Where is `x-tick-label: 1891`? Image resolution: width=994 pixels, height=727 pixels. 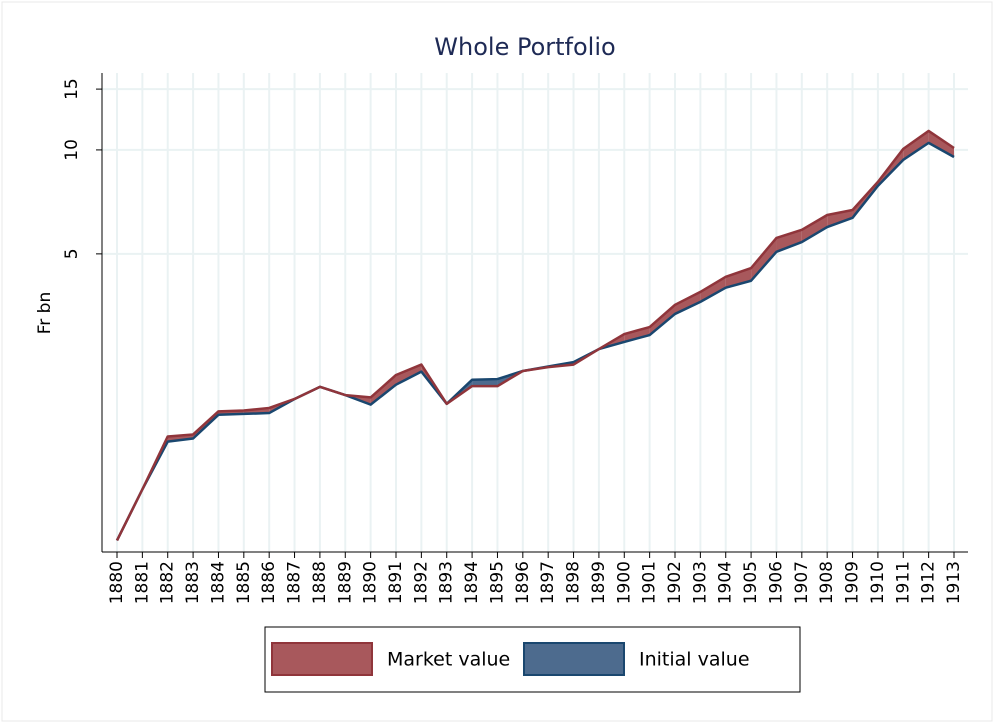 x-tick-label: 1891 is located at coordinates (396, 582).